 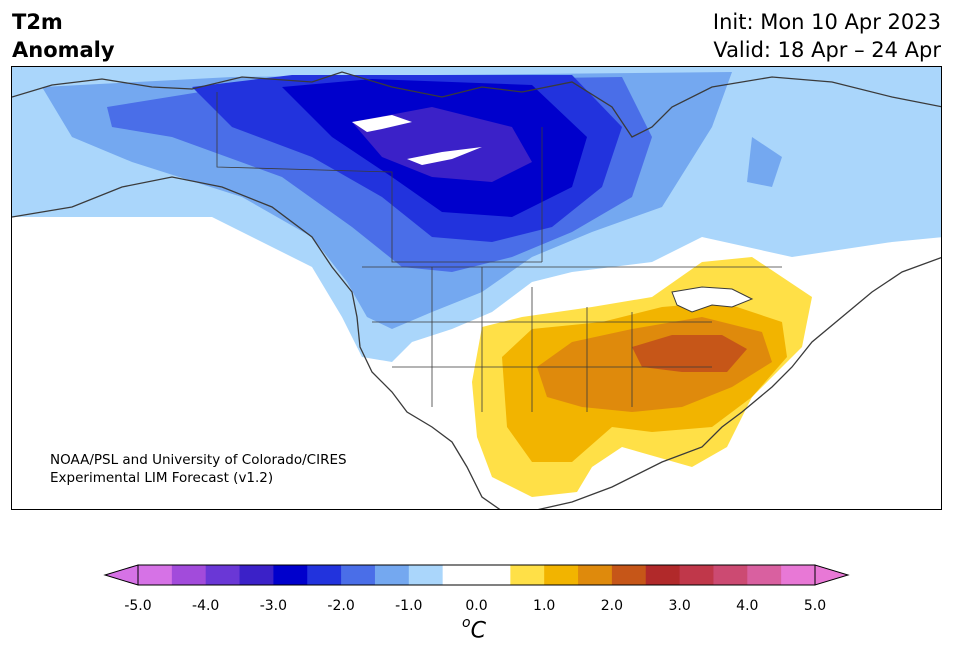 I want to click on colorbar-tick-label: 5.0, so click(x=815, y=606).